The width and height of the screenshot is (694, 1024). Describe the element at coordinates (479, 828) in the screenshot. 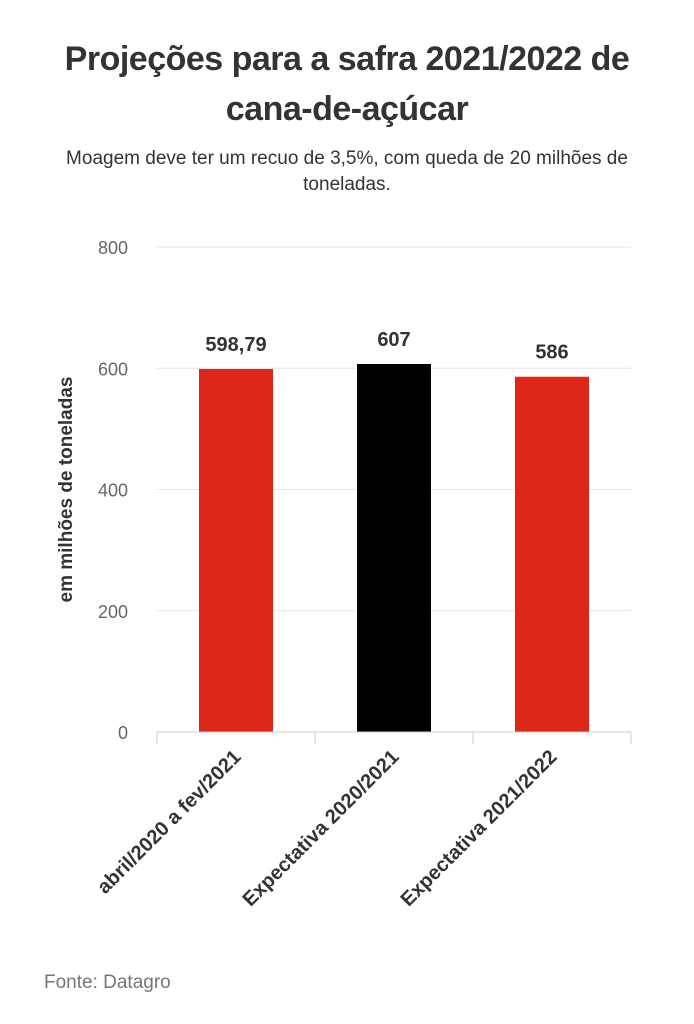

I see `x-tick-label: Expectativa 2021/2022` at that location.